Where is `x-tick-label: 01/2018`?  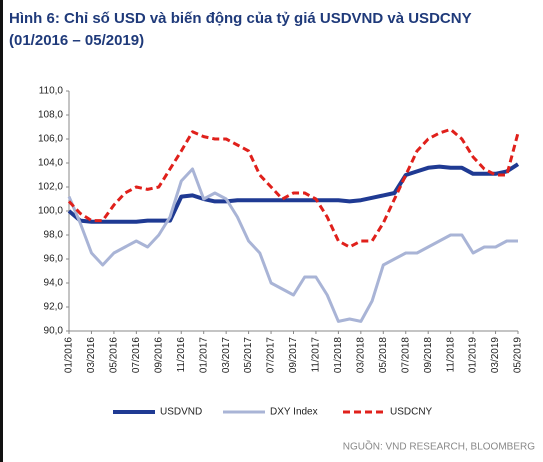 x-tick-label: 01/2018 is located at coordinates (338, 355).